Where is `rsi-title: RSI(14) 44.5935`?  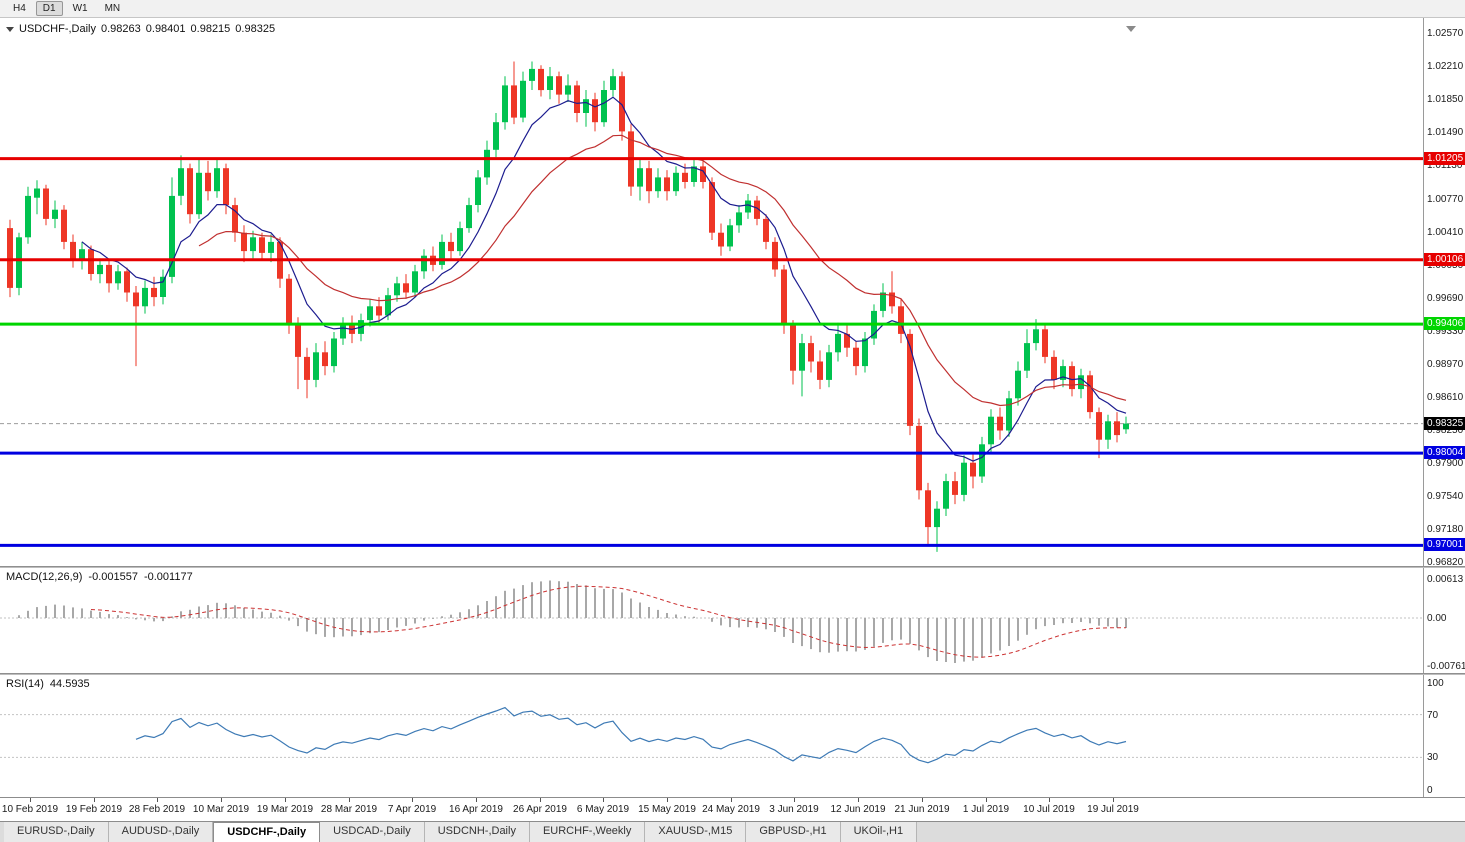 rsi-title: RSI(14) 44.5935 is located at coordinates (51, 684).